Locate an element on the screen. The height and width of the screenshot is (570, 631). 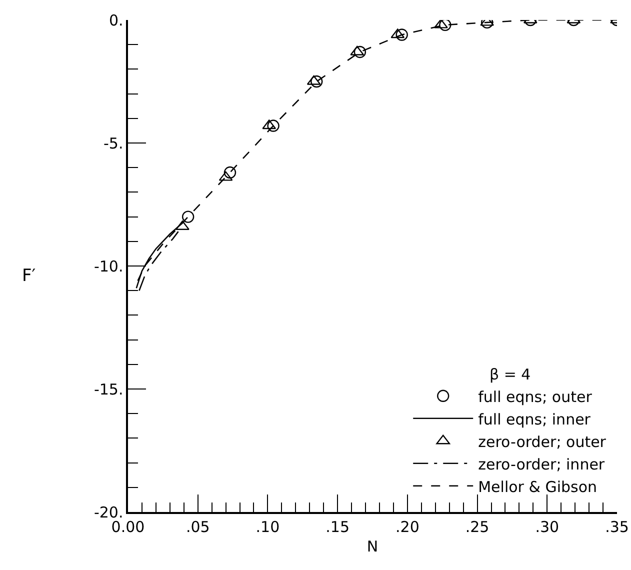
x-axis-title: N is located at coordinates (372, 546).